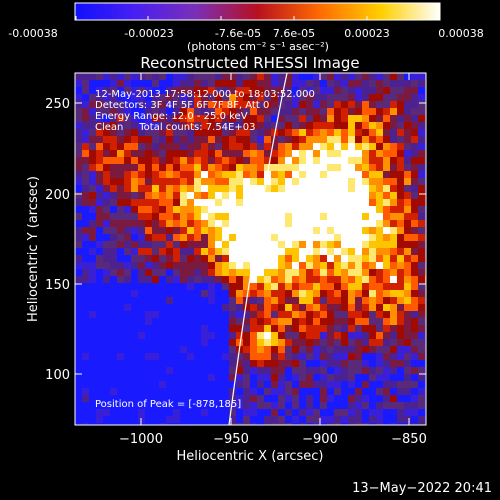 This screenshot has width=500, height=500. Describe the element at coordinates (257, 18) in the screenshot. I see `colorbar-ticks` at that location.